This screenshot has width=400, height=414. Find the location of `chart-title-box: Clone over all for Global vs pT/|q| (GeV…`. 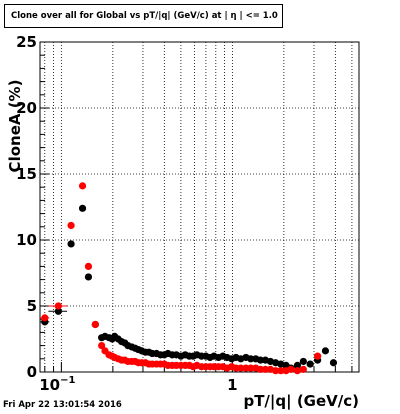

chart-title-box: Clone over all for Global vs pT/|q| (GeV… is located at coordinates (143, 16).